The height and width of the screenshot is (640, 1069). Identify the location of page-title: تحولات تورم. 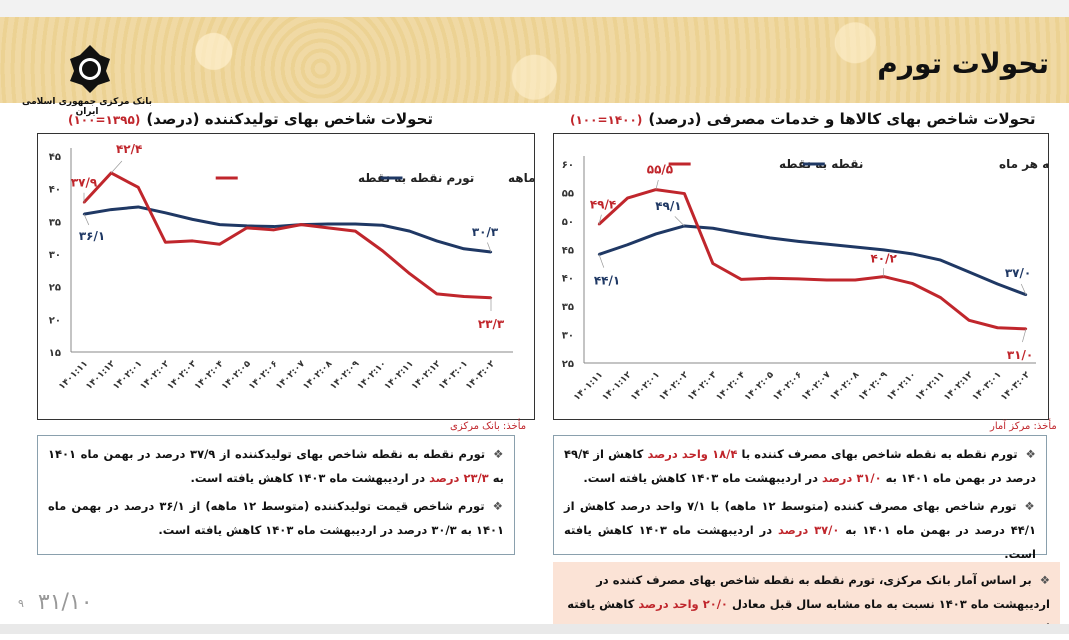
(963, 63).